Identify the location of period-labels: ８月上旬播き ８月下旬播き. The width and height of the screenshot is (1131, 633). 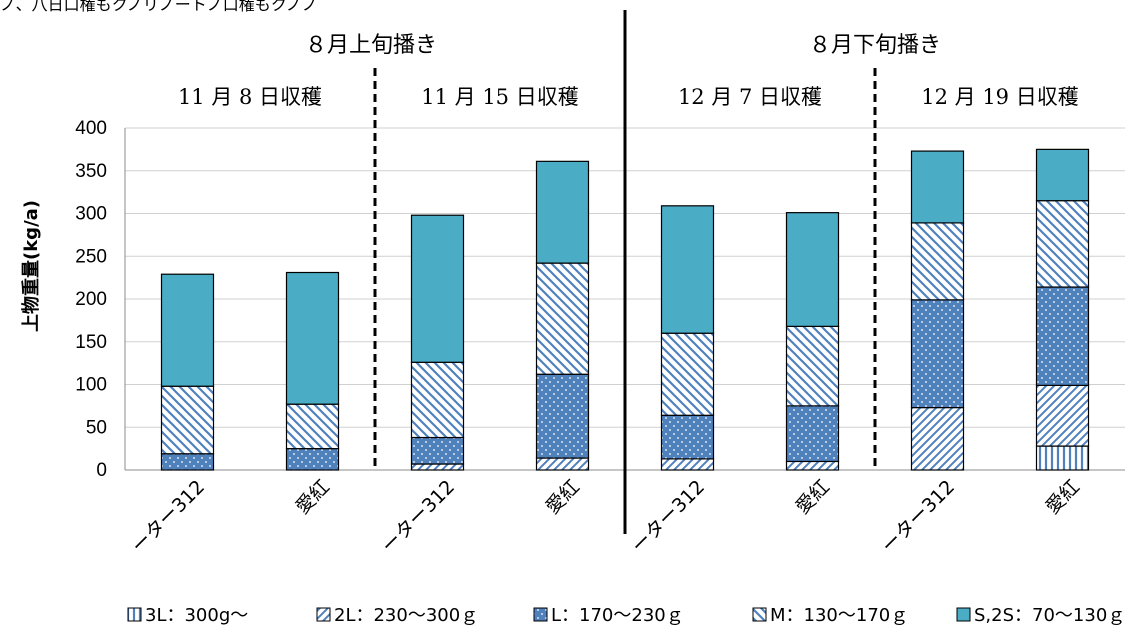
(623, 45).